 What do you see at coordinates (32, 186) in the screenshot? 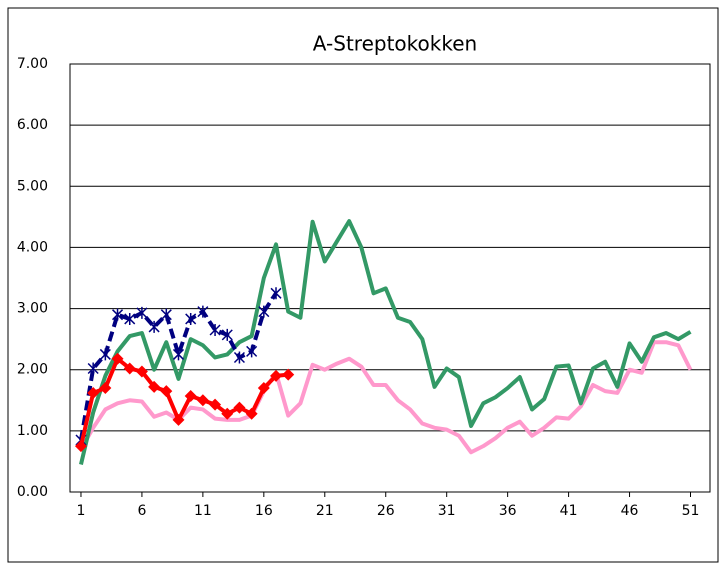
I see `y-tick-label: 5.00` at bounding box center [32, 186].